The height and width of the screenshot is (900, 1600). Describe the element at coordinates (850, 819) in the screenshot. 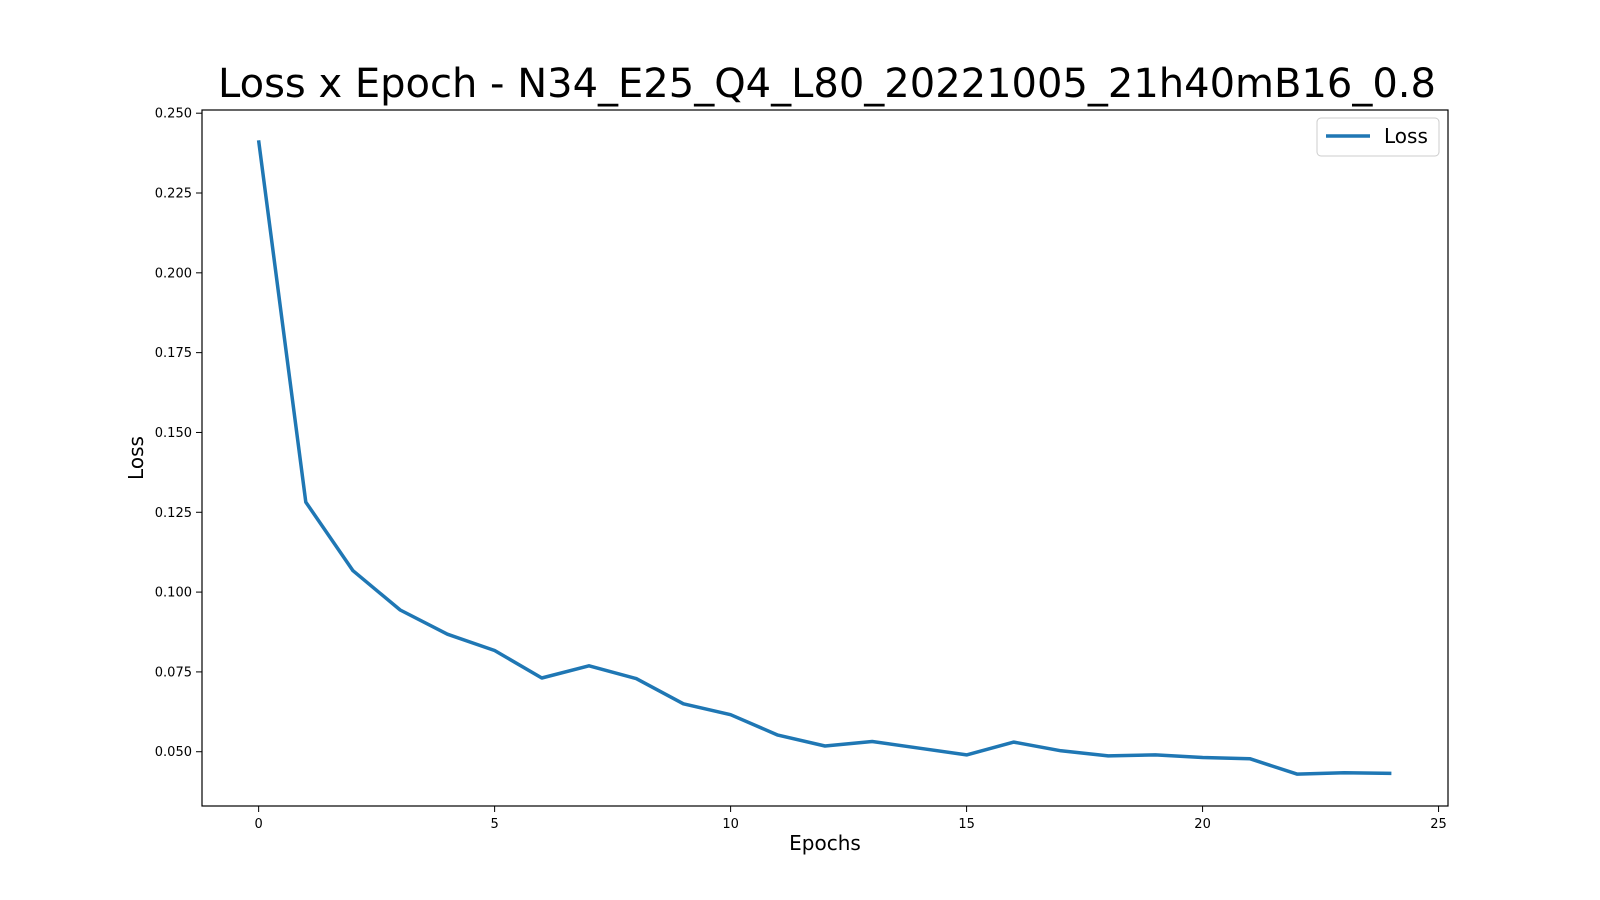

I see `x-axis: 0 5 10 15 20 25` at that location.